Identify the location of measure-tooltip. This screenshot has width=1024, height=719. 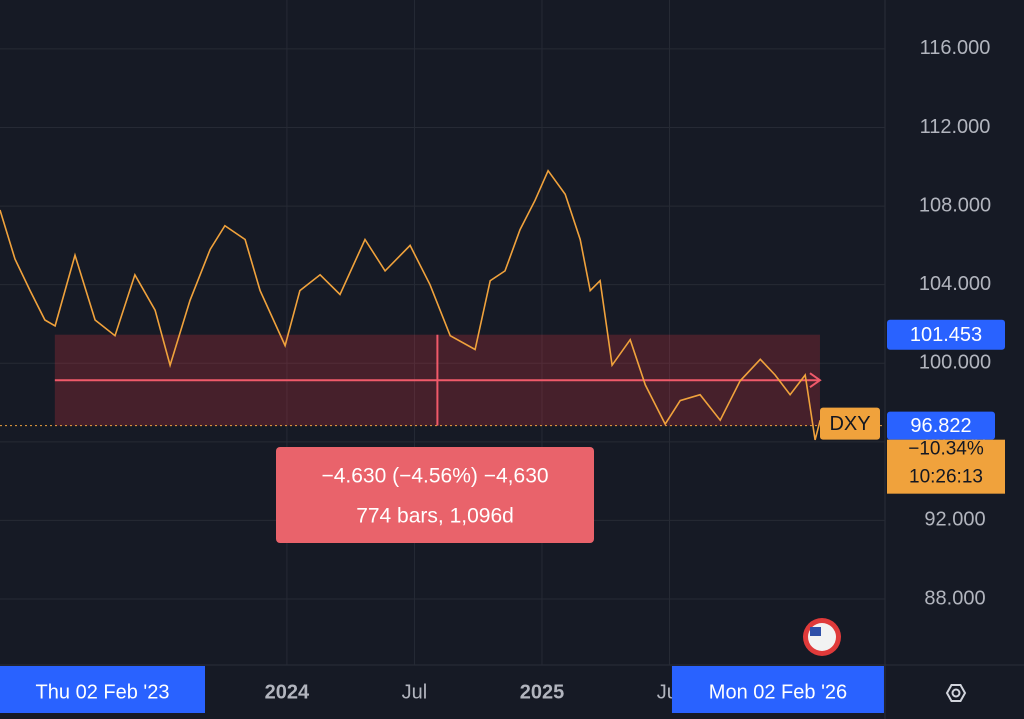
(435, 495).